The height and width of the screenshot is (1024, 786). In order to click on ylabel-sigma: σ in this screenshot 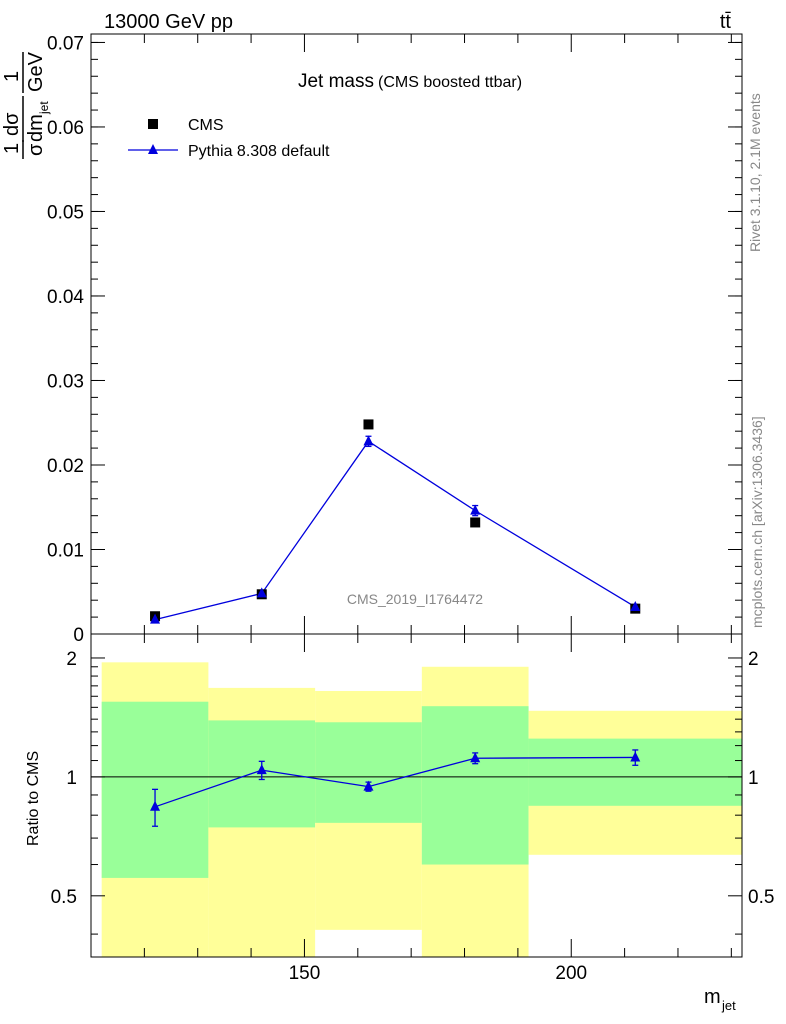, I will do `click(36, 149)`.